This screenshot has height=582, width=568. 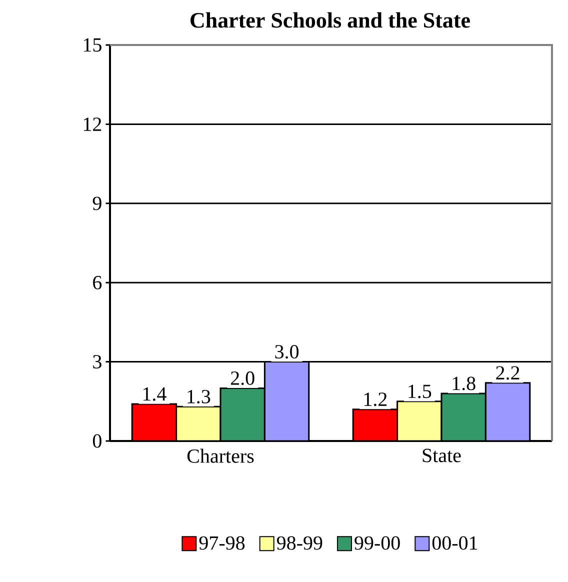 What do you see at coordinates (97, 441) in the screenshot?
I see `y-tick-label: 0` at bounding box center [97, 441].